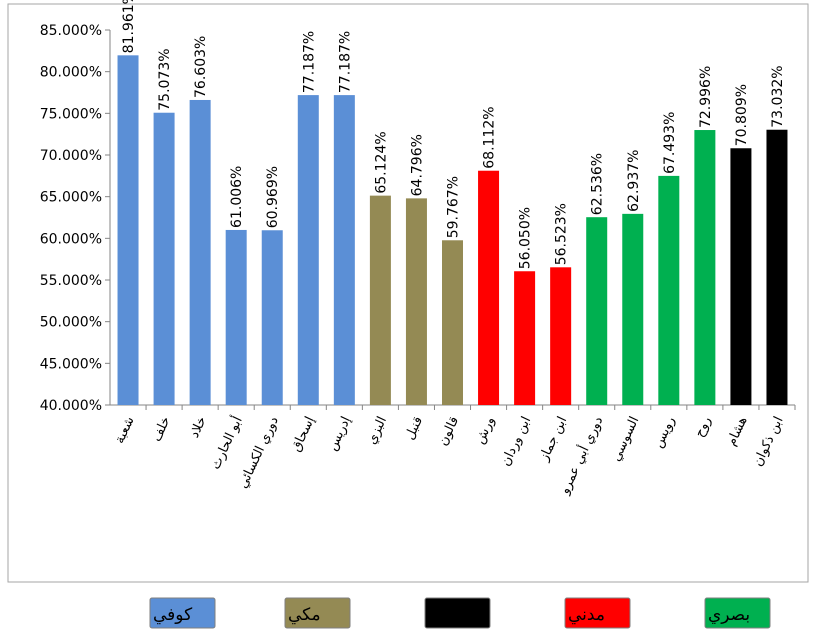 The height and width of the screenshot is (637, 815). I want to click on data-label: 64.796%, so click(417, 165).